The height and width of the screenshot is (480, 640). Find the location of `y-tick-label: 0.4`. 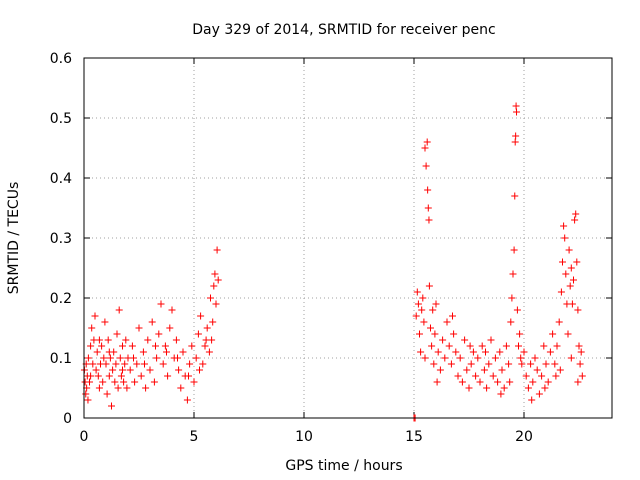

y-tick-label: 0.4 is located at coordinates (61, 179).